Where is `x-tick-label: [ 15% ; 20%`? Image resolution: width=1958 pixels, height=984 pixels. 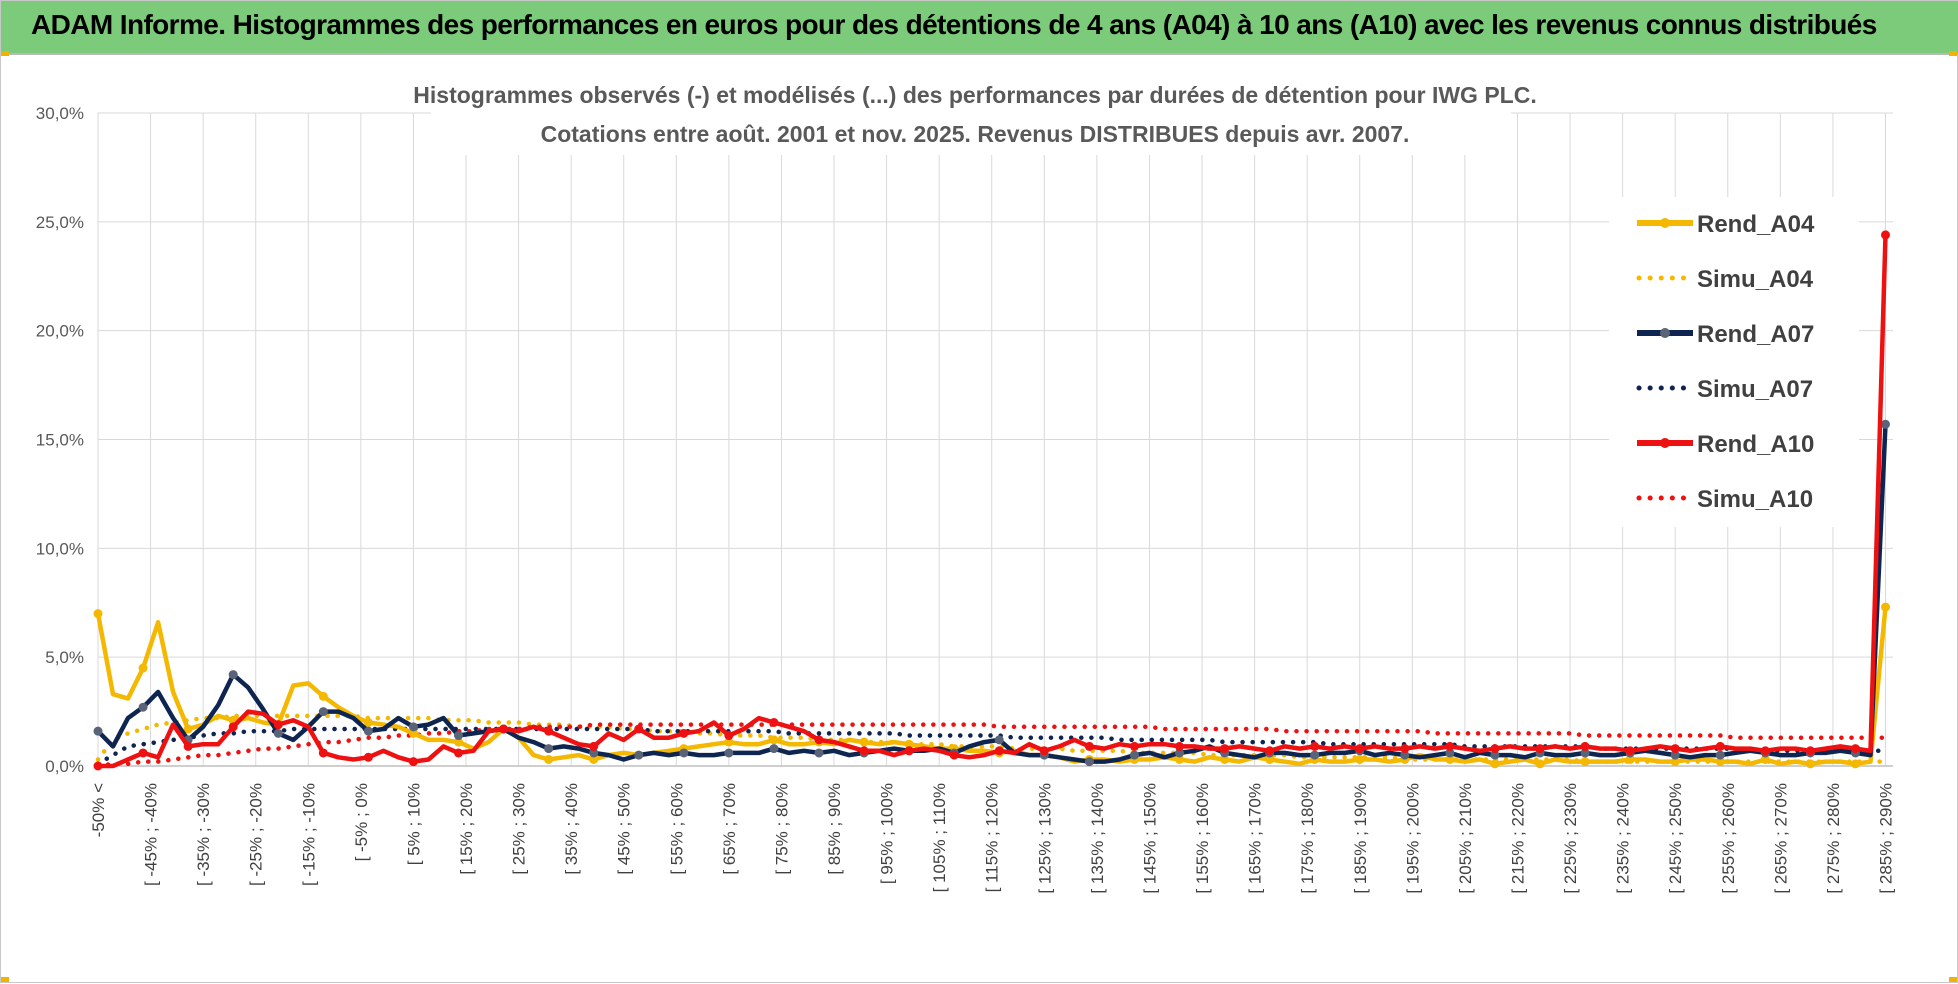
x-tick-label: [ 15% ; 20% is located at coordinates (466, 829).